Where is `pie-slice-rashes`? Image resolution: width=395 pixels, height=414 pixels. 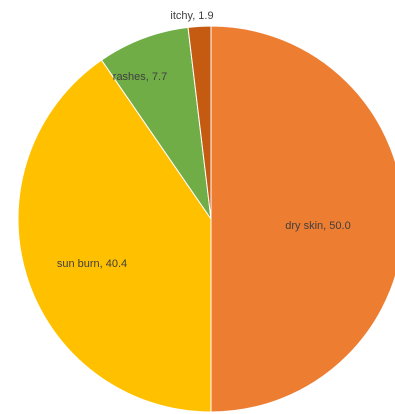 pie-slice-rashes is located at coordinates (156, 123).